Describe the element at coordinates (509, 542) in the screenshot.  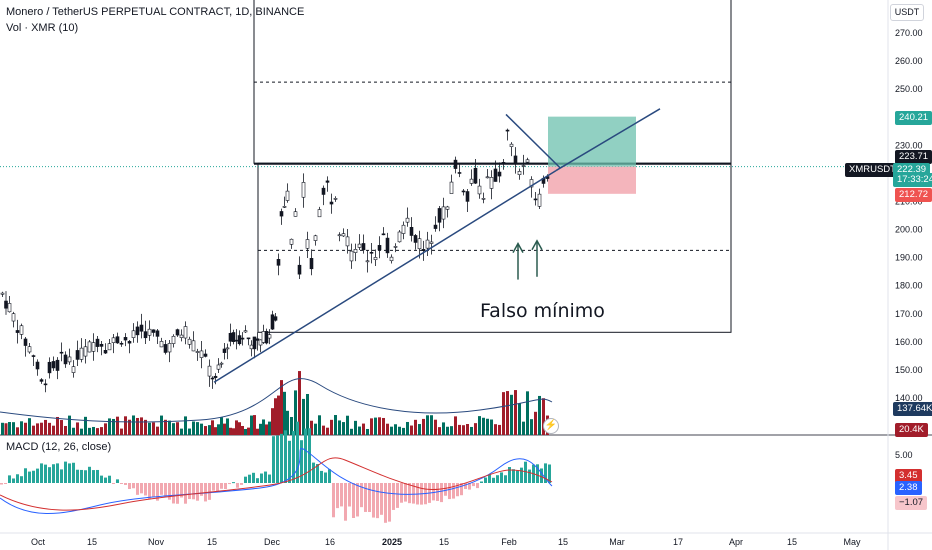
I see `time-tick-label: Feb` at that location.